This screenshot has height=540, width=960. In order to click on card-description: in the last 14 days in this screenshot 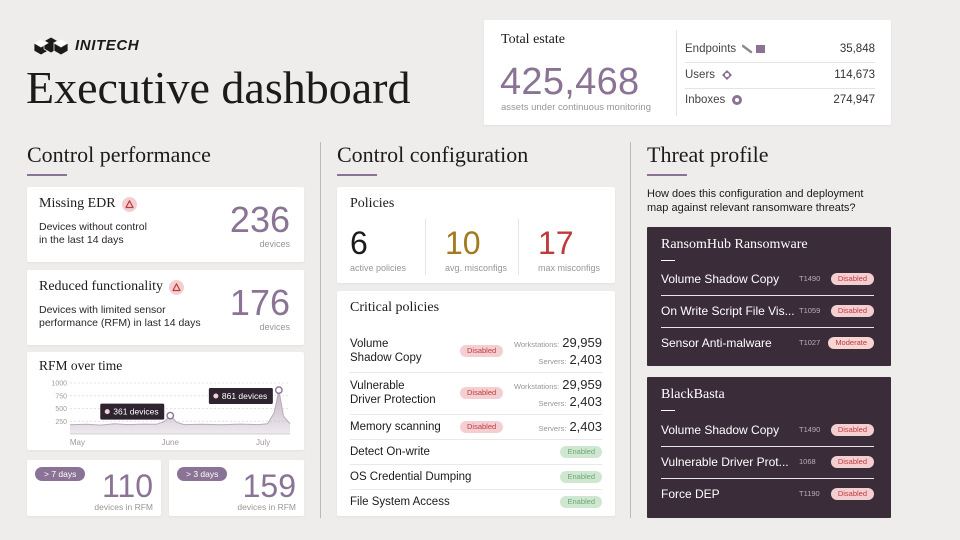, I will do `click(81, 240)`.